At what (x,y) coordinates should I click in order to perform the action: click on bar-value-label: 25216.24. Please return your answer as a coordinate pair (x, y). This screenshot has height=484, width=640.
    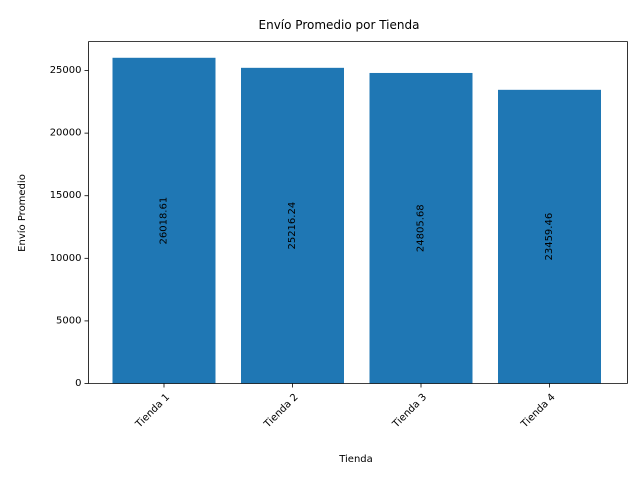
    Looking at the image, I should click on (292, 226).